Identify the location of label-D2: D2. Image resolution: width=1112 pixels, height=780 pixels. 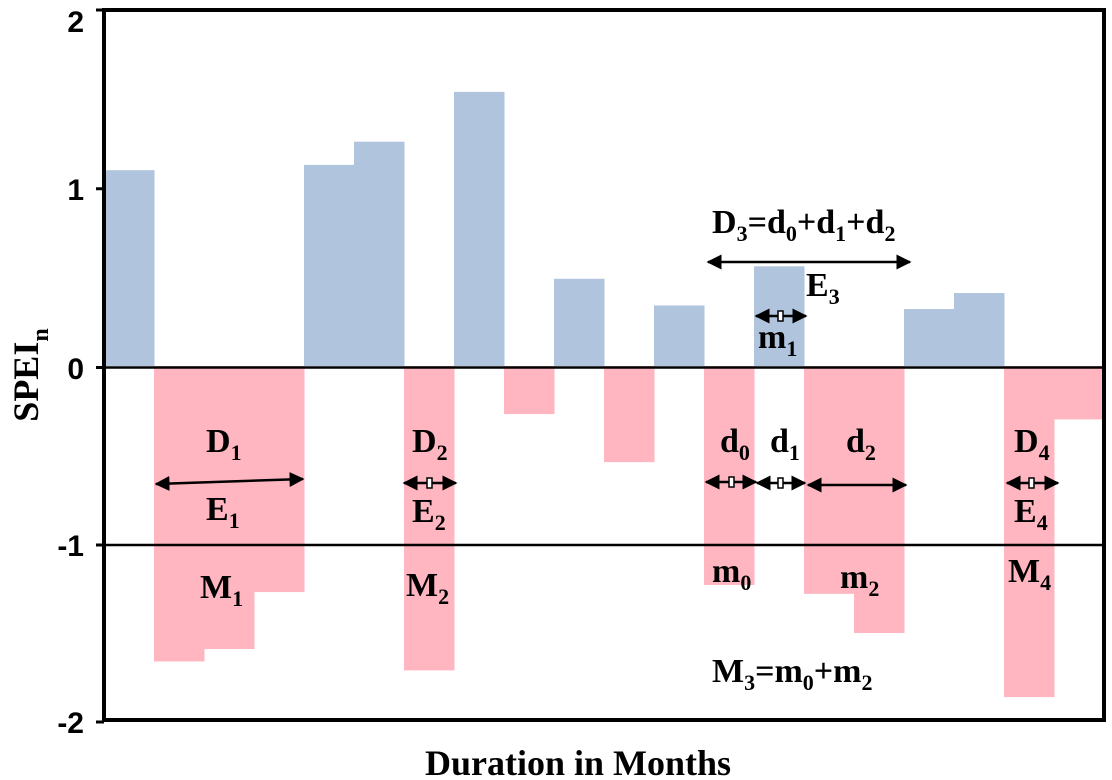
(430, 444).